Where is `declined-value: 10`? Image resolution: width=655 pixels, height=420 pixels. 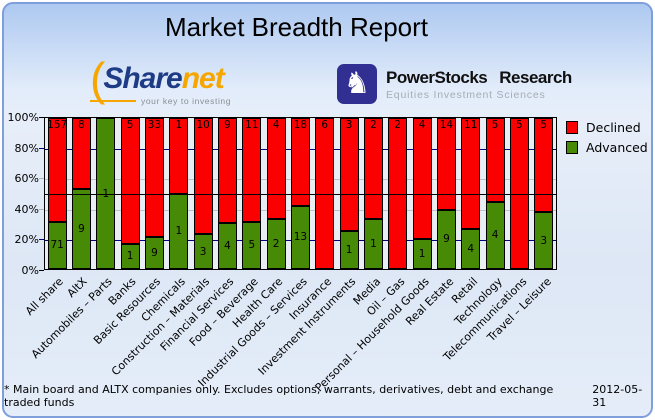 declined-value: 10 is located at coordinates (203, 125).